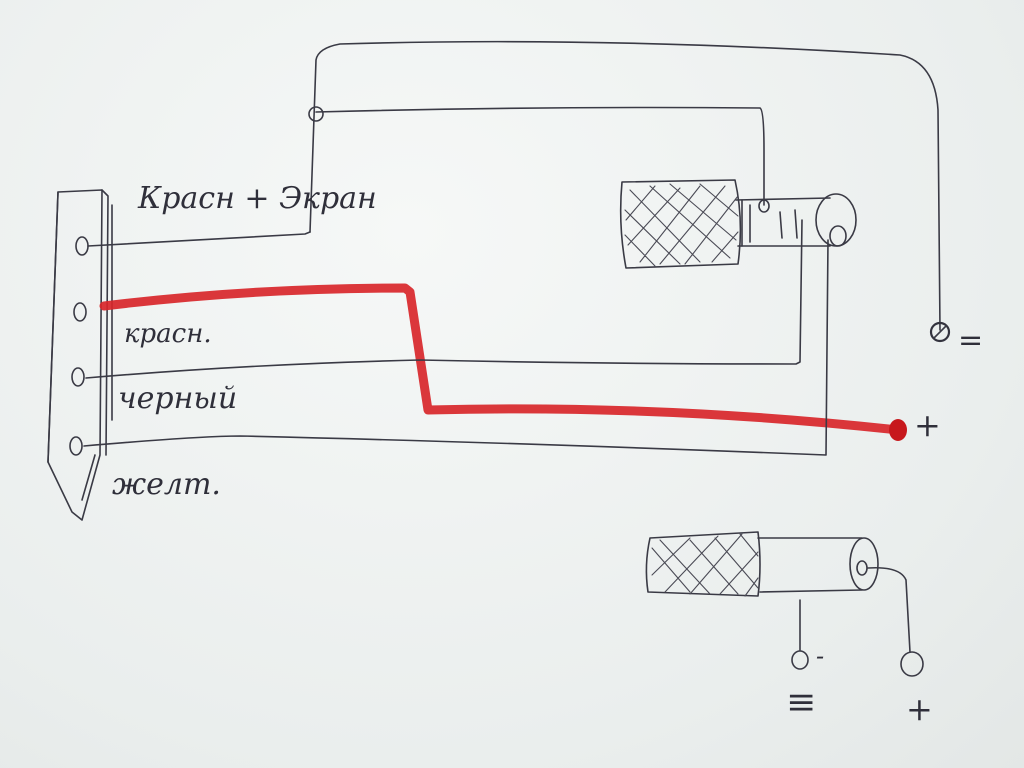 The image size is (1024, 768). What do you see at coordinates (970, 340) in the screenshot?
I see `symbol-minus-top: =` at bounding box center [970, 340].